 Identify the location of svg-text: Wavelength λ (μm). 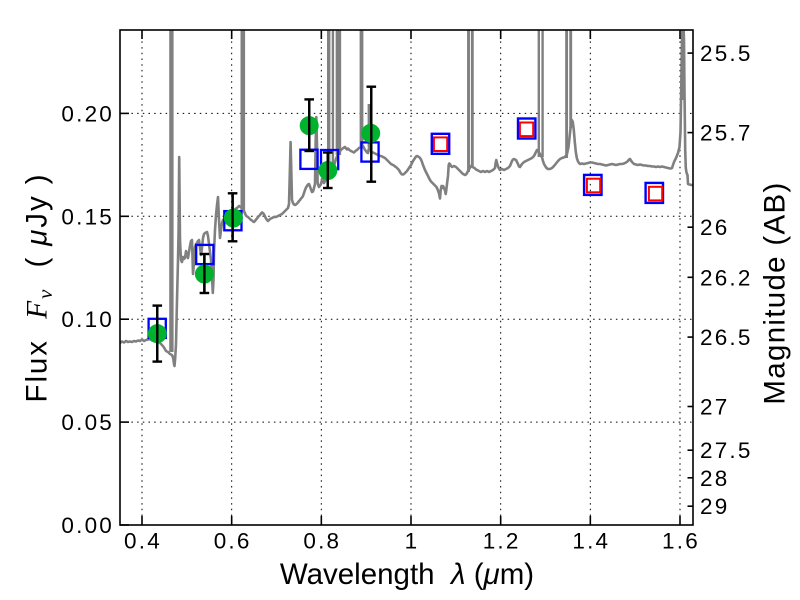
(407, 574).